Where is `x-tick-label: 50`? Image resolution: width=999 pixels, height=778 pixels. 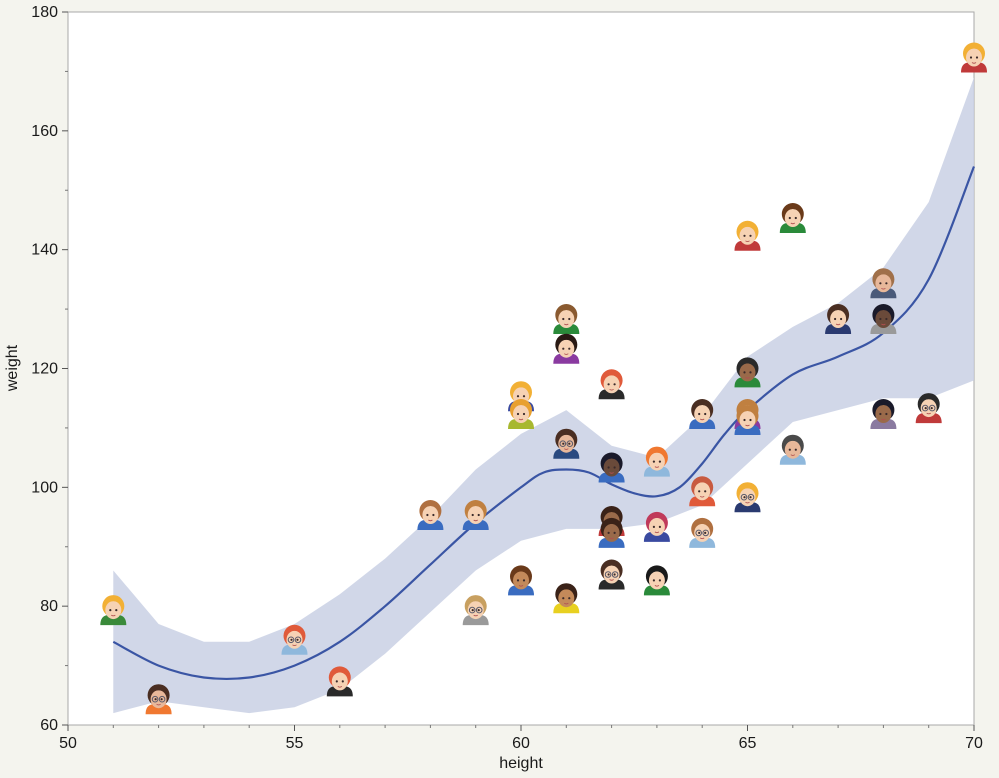 x-tick-label: 50 is located at coordinates (68, 743).